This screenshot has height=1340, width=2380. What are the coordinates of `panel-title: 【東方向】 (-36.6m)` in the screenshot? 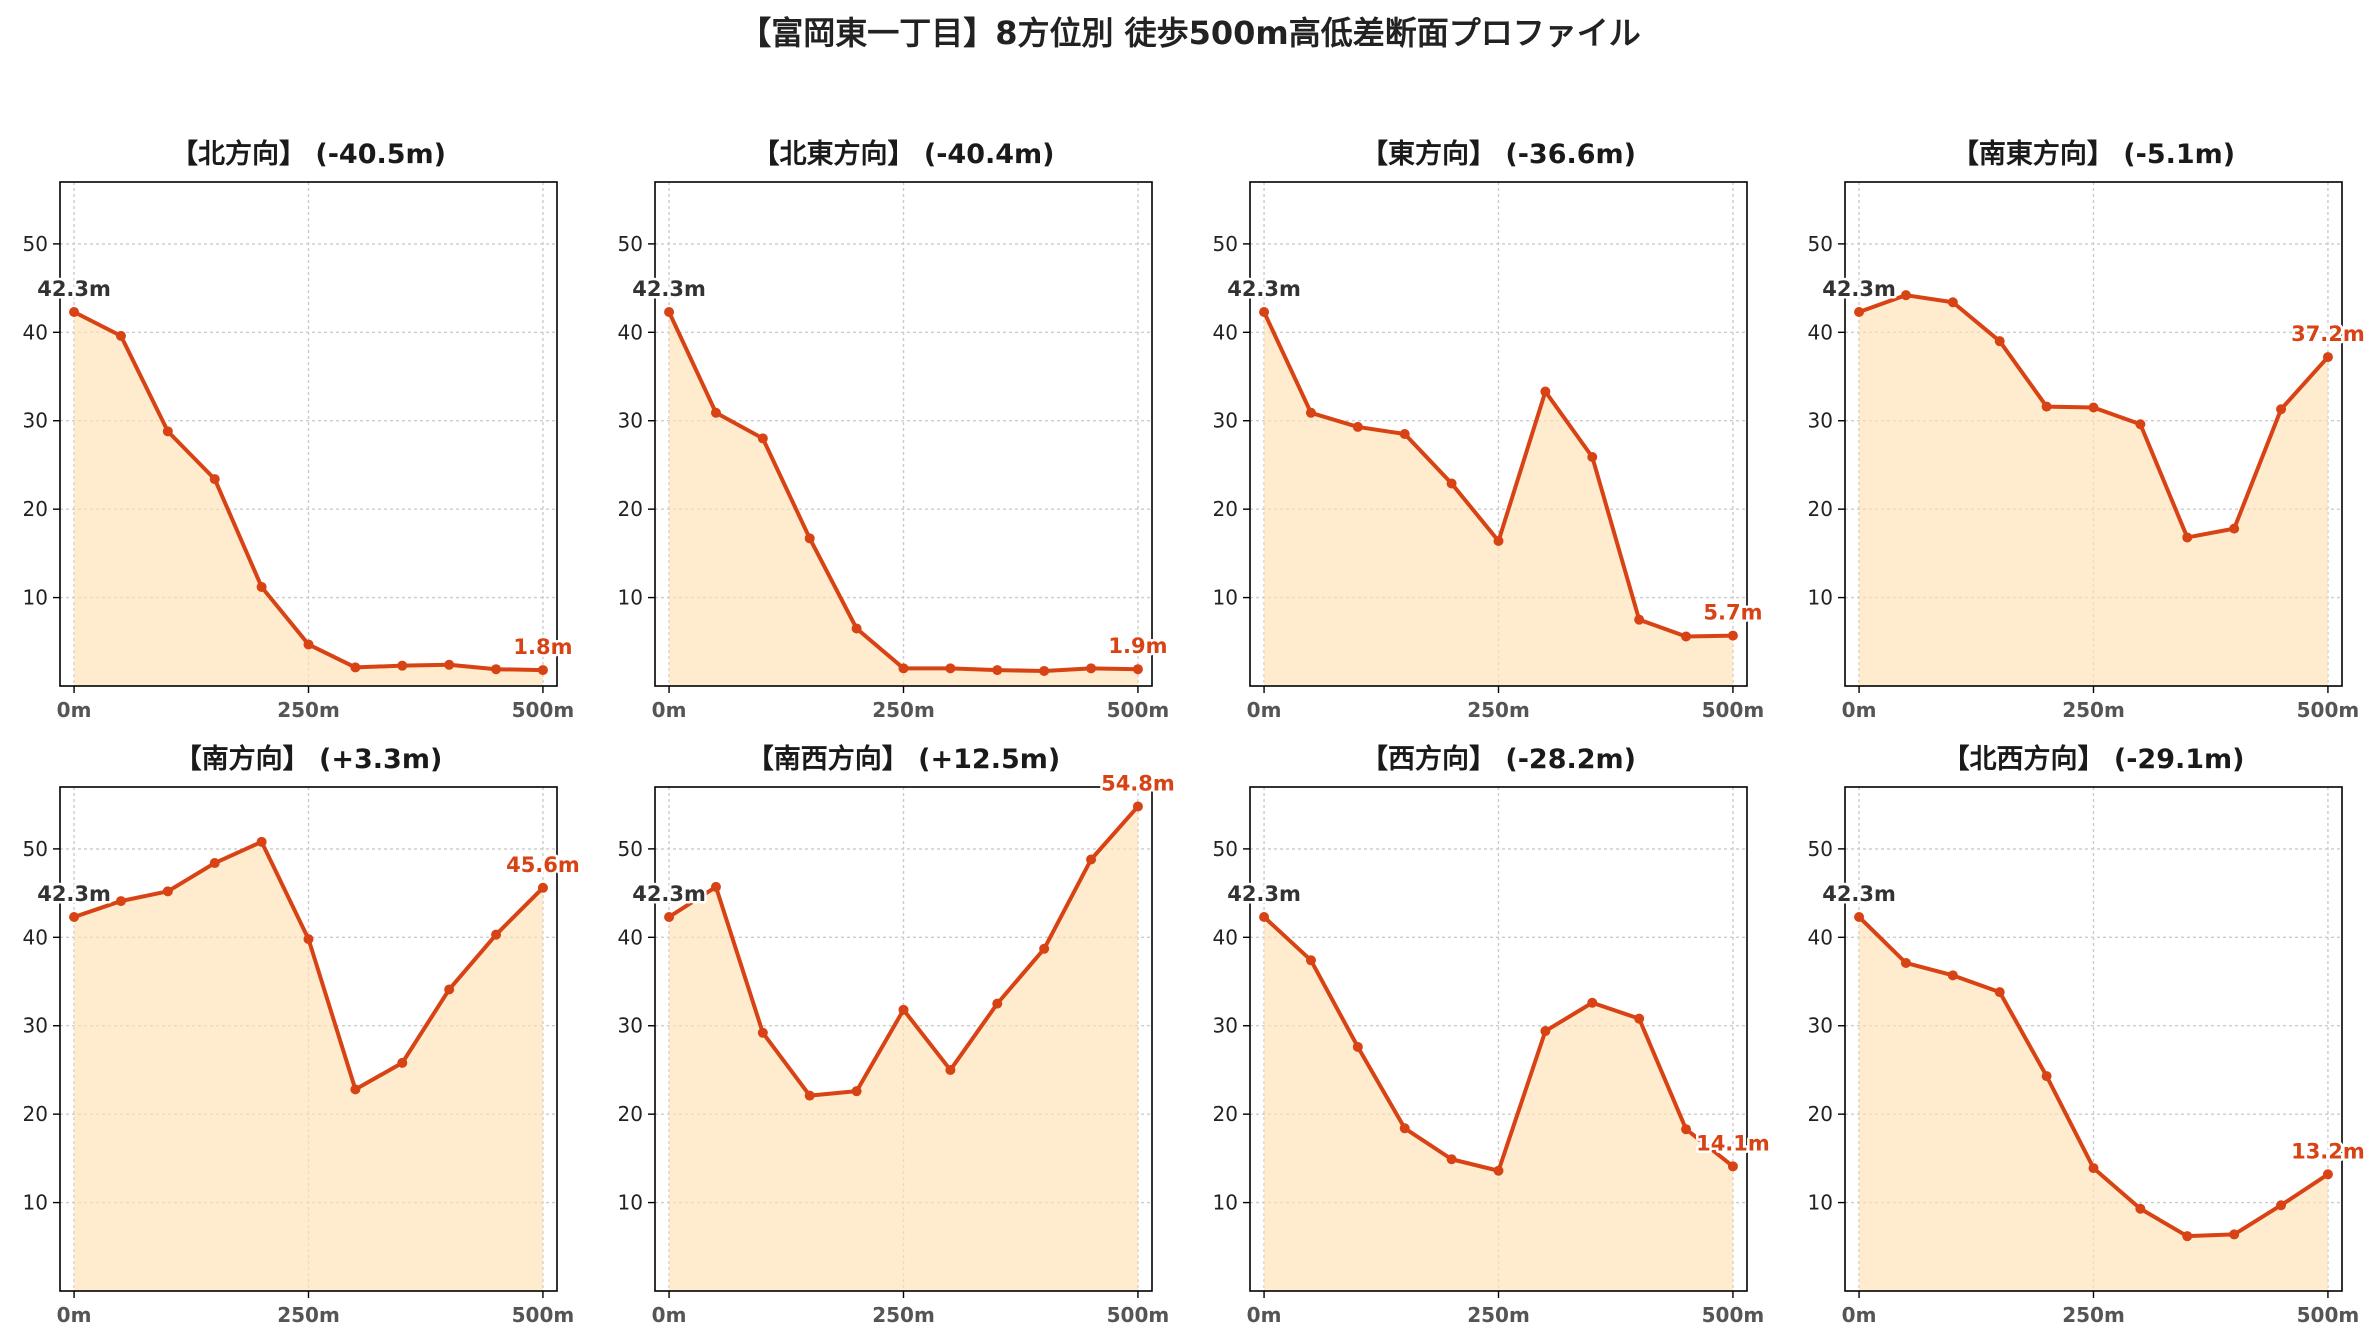 It's located at (1498, 154).